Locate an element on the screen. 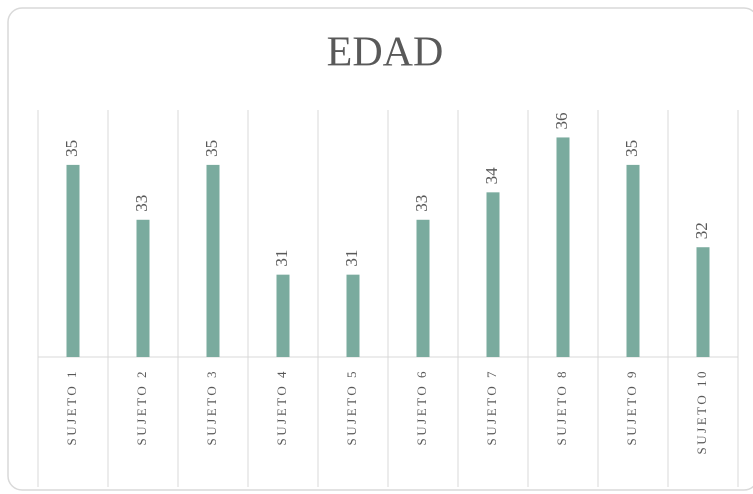 The height and width of the screenshot is (494, 753). x-tick-label: SUJETO 10 is located at coordinates (701, 411).